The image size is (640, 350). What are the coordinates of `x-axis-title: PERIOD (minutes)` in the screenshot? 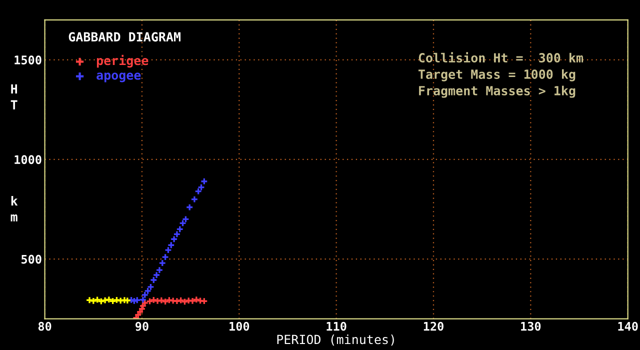 It's located at (335, 340).